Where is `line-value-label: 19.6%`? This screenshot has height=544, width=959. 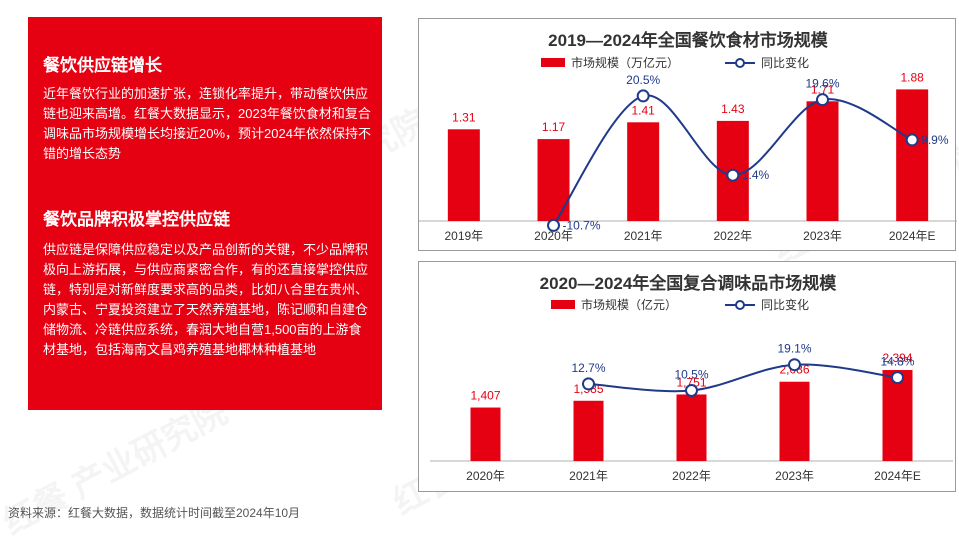
line-value-label: 19.6% is located at coordinates (822, 84).